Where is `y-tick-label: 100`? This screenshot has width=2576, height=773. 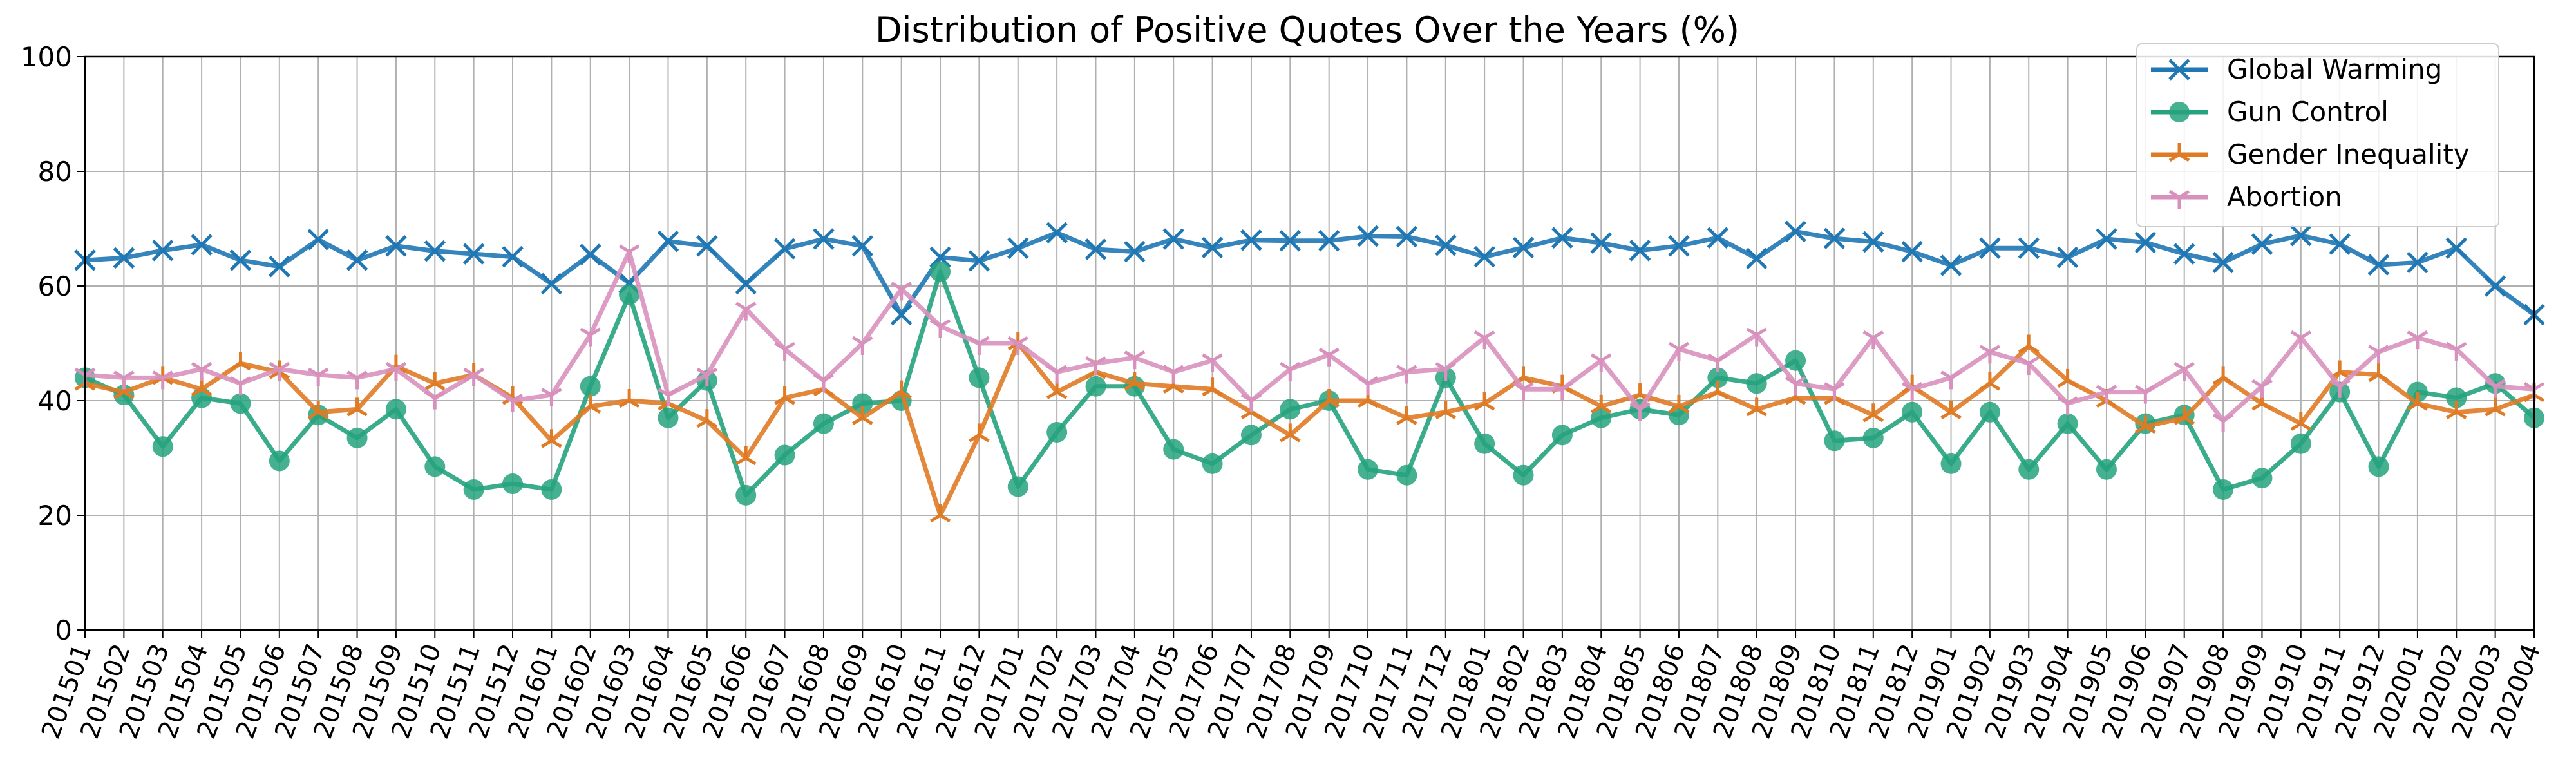
y-tick-label: 100 is located at coordinates (46, 57).